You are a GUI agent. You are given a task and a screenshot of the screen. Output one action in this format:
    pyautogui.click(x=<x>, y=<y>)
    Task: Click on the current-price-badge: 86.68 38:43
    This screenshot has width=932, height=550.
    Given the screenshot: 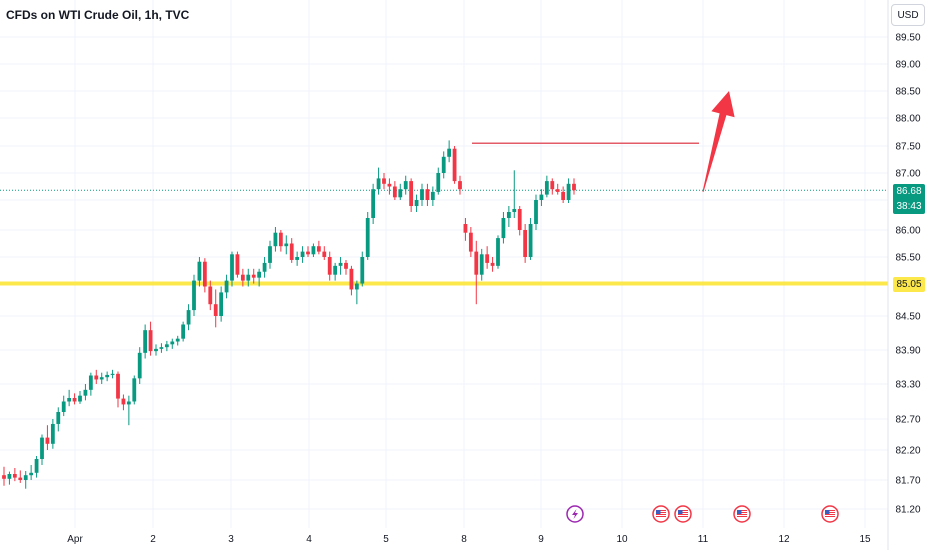 What is the action you would take?
    pyautogui.click(x=909, y=199)
    